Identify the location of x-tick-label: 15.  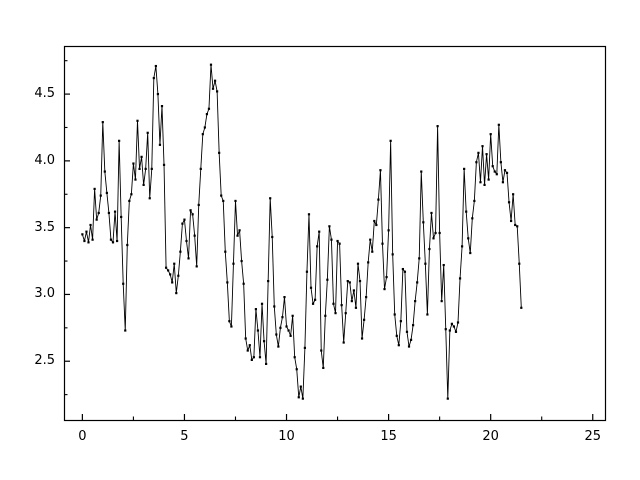
(388, 436).